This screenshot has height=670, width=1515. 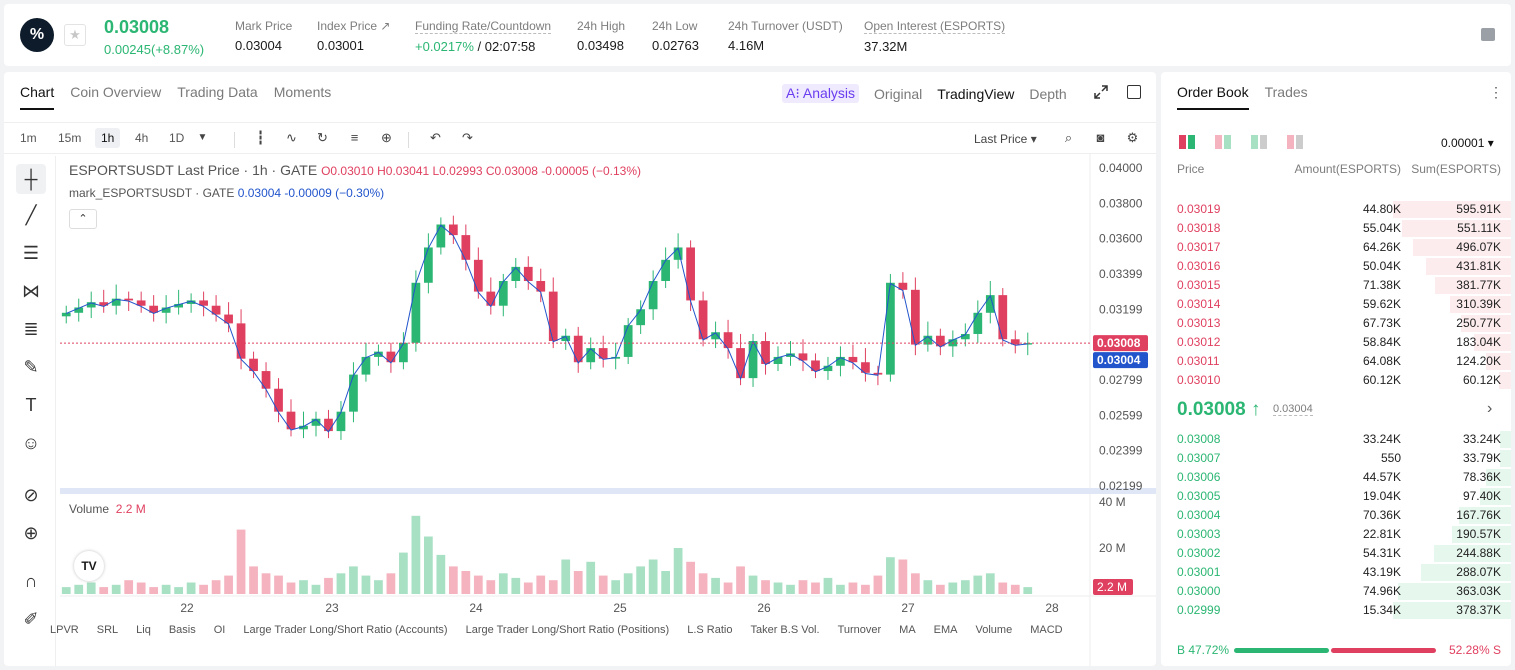 I want to click on indicator-2: Liq, so click(x=143, y=630).